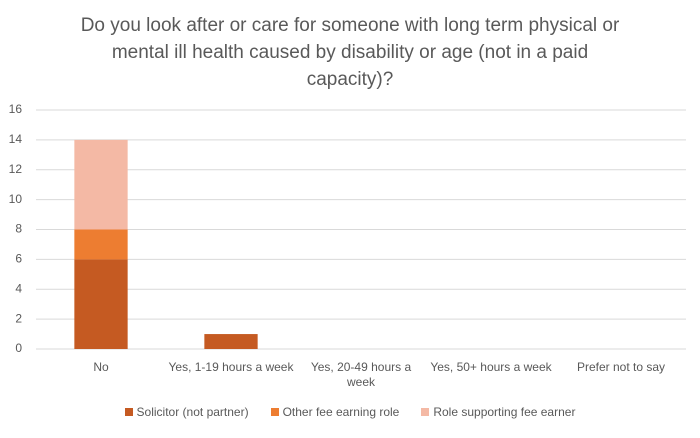  I want to click on legend-item: Role supporting fee earner, so click(498, 412).